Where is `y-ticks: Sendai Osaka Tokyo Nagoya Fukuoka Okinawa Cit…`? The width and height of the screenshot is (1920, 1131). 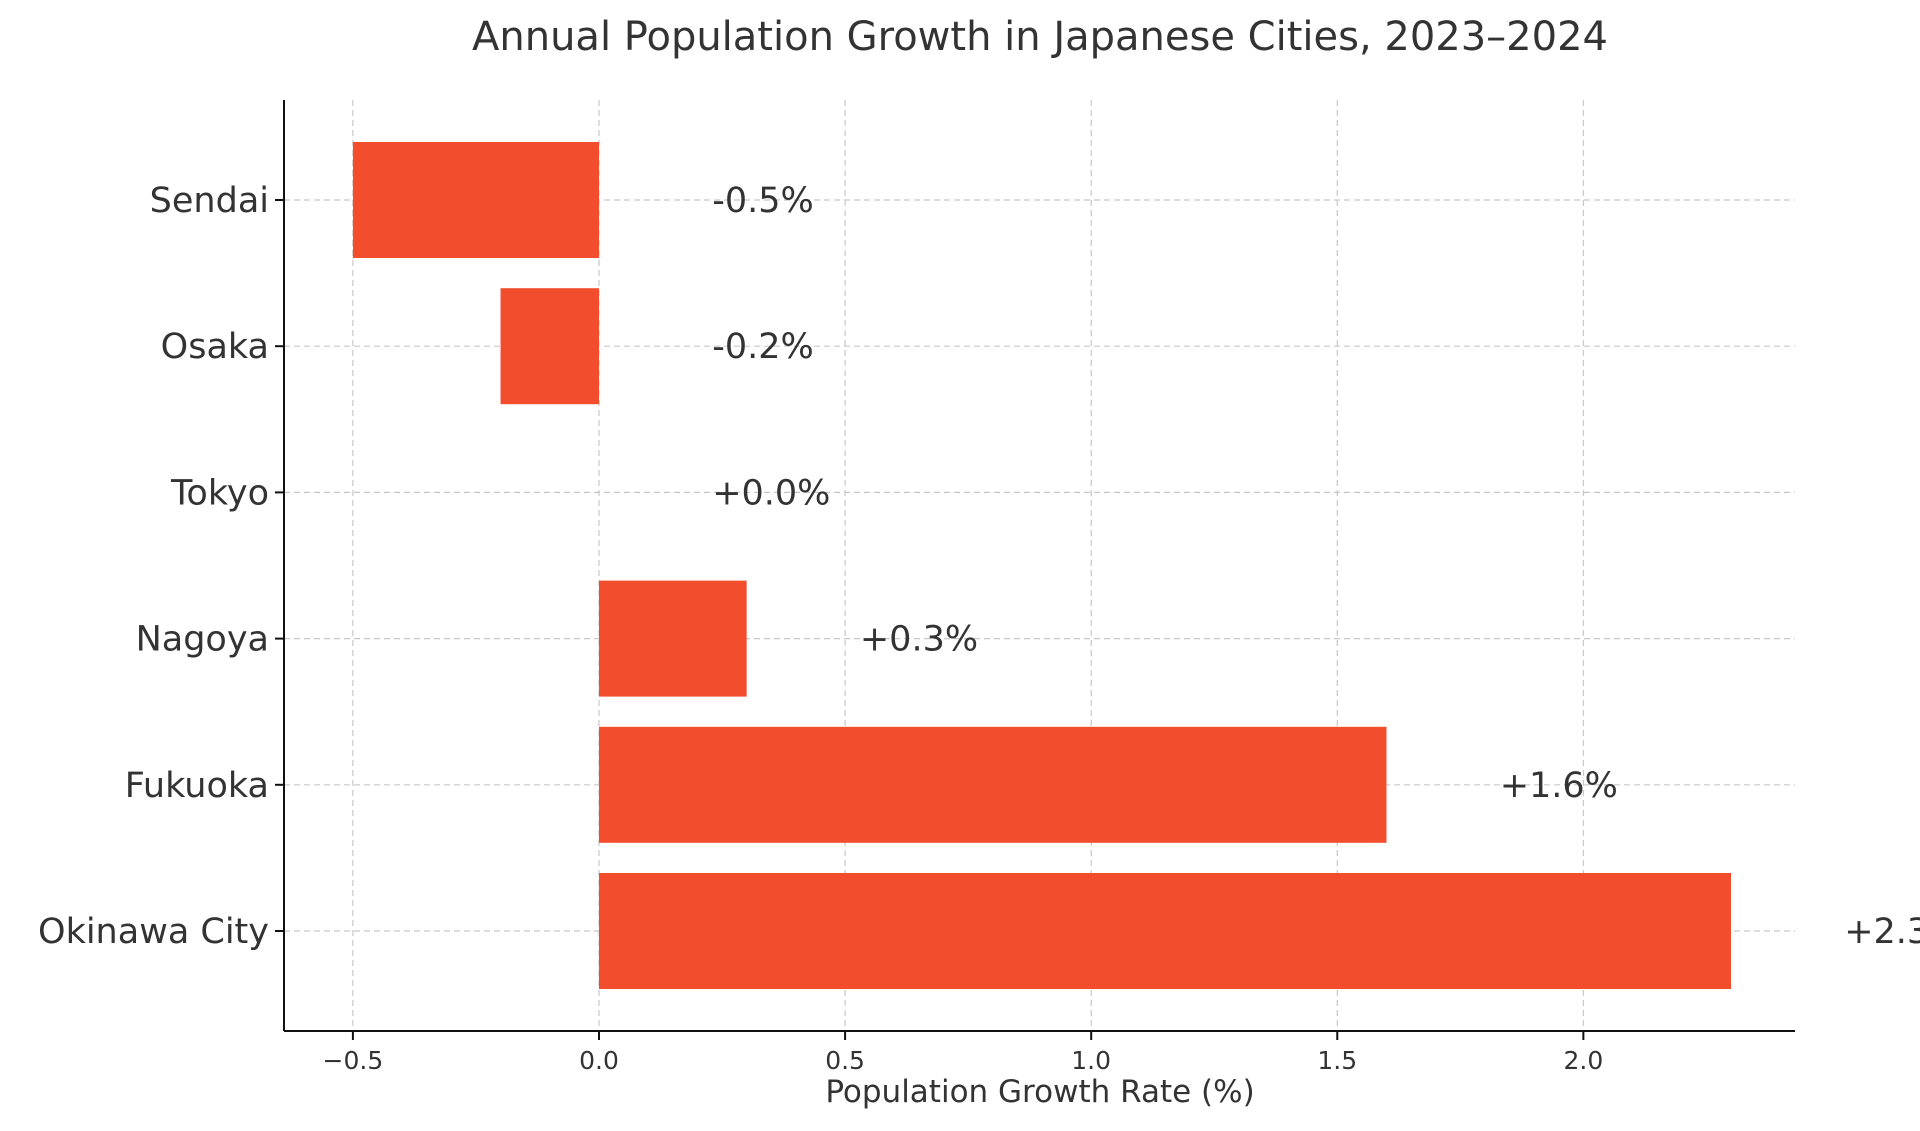 y-ticks: Sendai Osaka Tokyo Nagoya Fukuoka Okinawa Cit… is located at coordinates (161, 566).